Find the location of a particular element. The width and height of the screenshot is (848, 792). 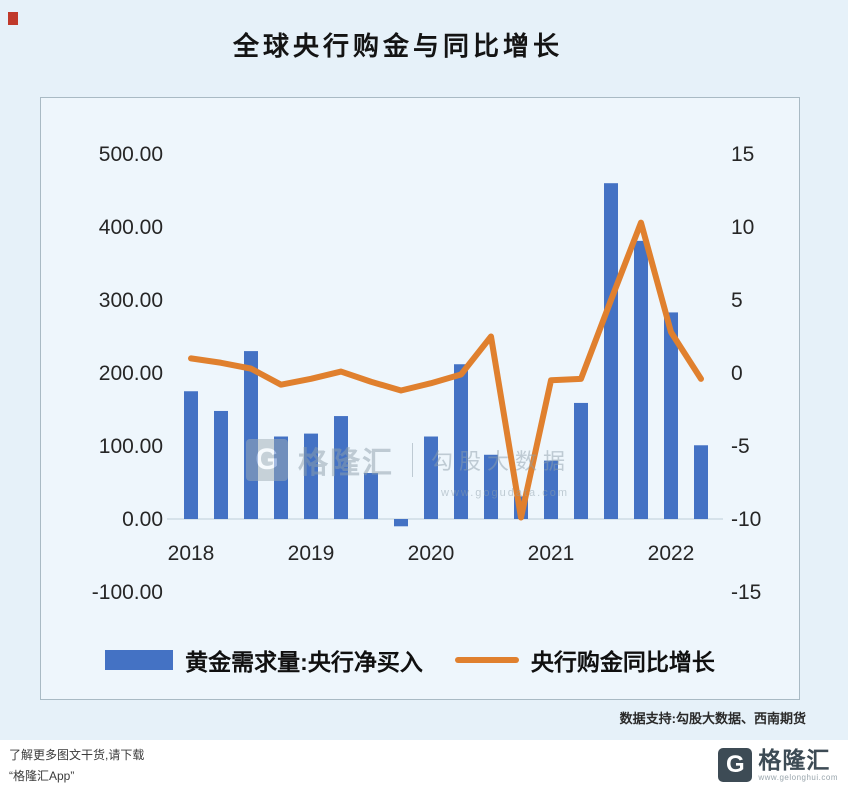

bar-2019Q3 is located at coordinates (371, 496).